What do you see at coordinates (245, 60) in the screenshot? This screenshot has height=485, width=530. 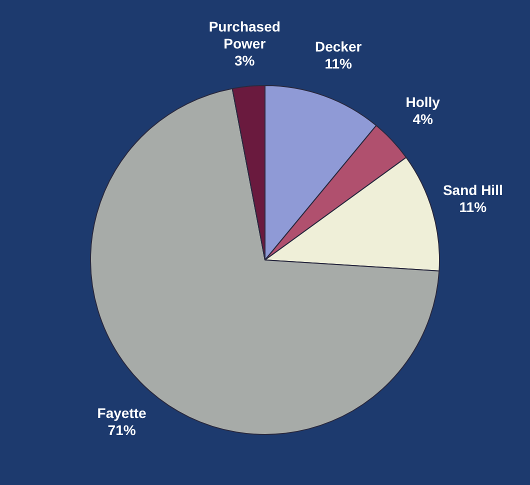 I see `data-label: 3%` at bounding box center [245, 60].